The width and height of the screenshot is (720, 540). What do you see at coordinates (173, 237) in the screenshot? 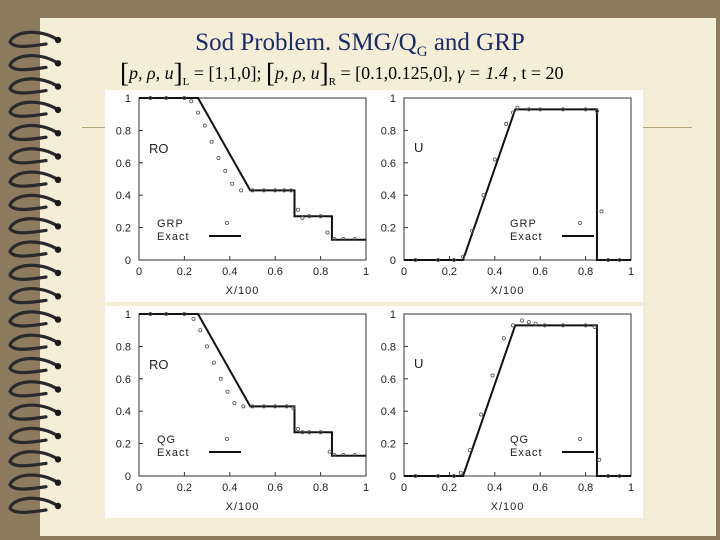
I see `legend-label: Exact` at bounding box center [173, 237].